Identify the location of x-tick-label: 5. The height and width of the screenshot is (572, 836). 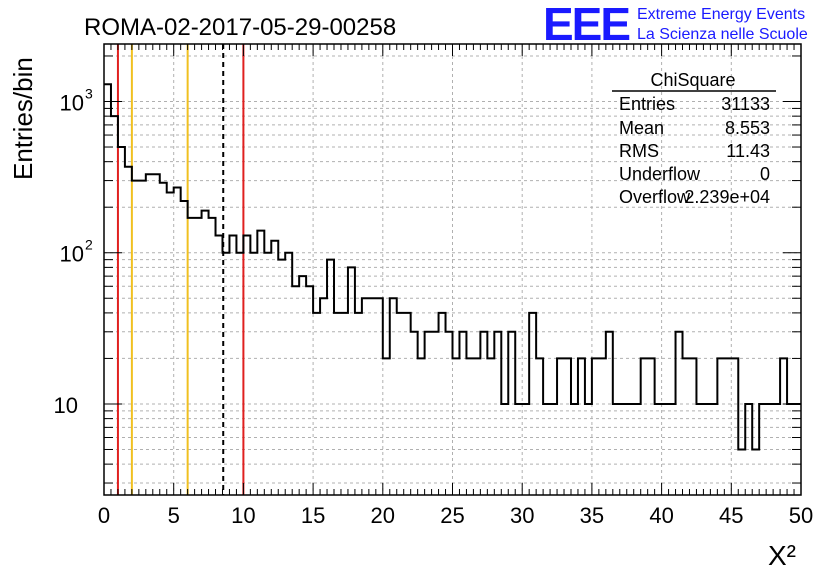
(174, 515).